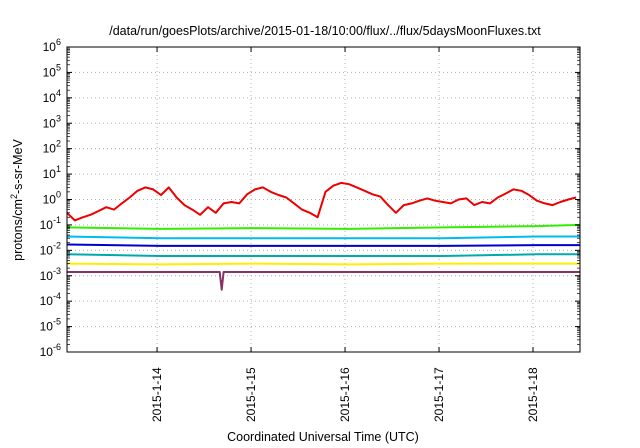  What do you see at coordinates (52, 147) in the screenshot?
I see `y-tick-label: 10²` at bounding box center [52, 147].